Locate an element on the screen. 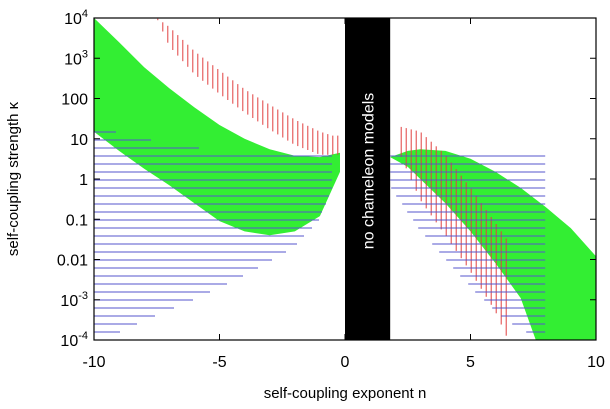 This screenshot has height=409, width=610. x-tick-label: -5 is located at coordinates (219, 362).